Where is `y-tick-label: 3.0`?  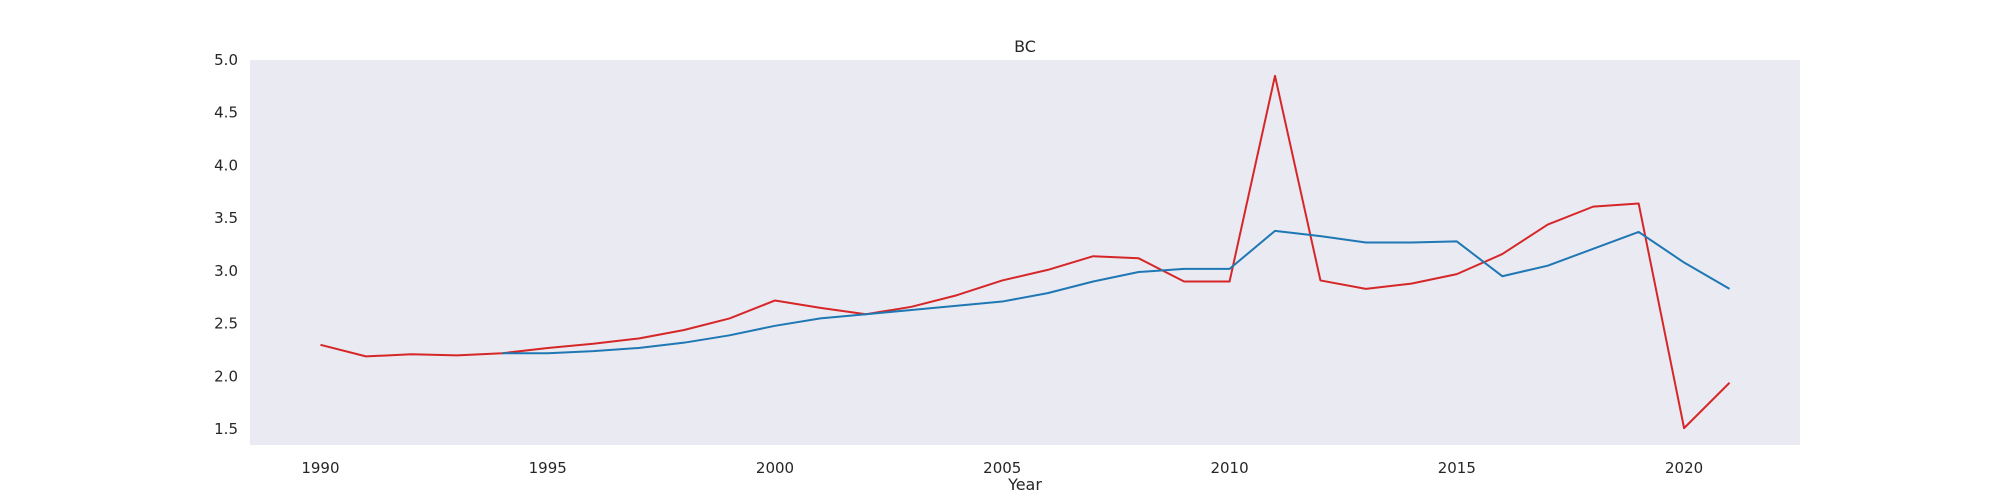 y-tick-label: 3.0 is located at coordinates (226, 271).